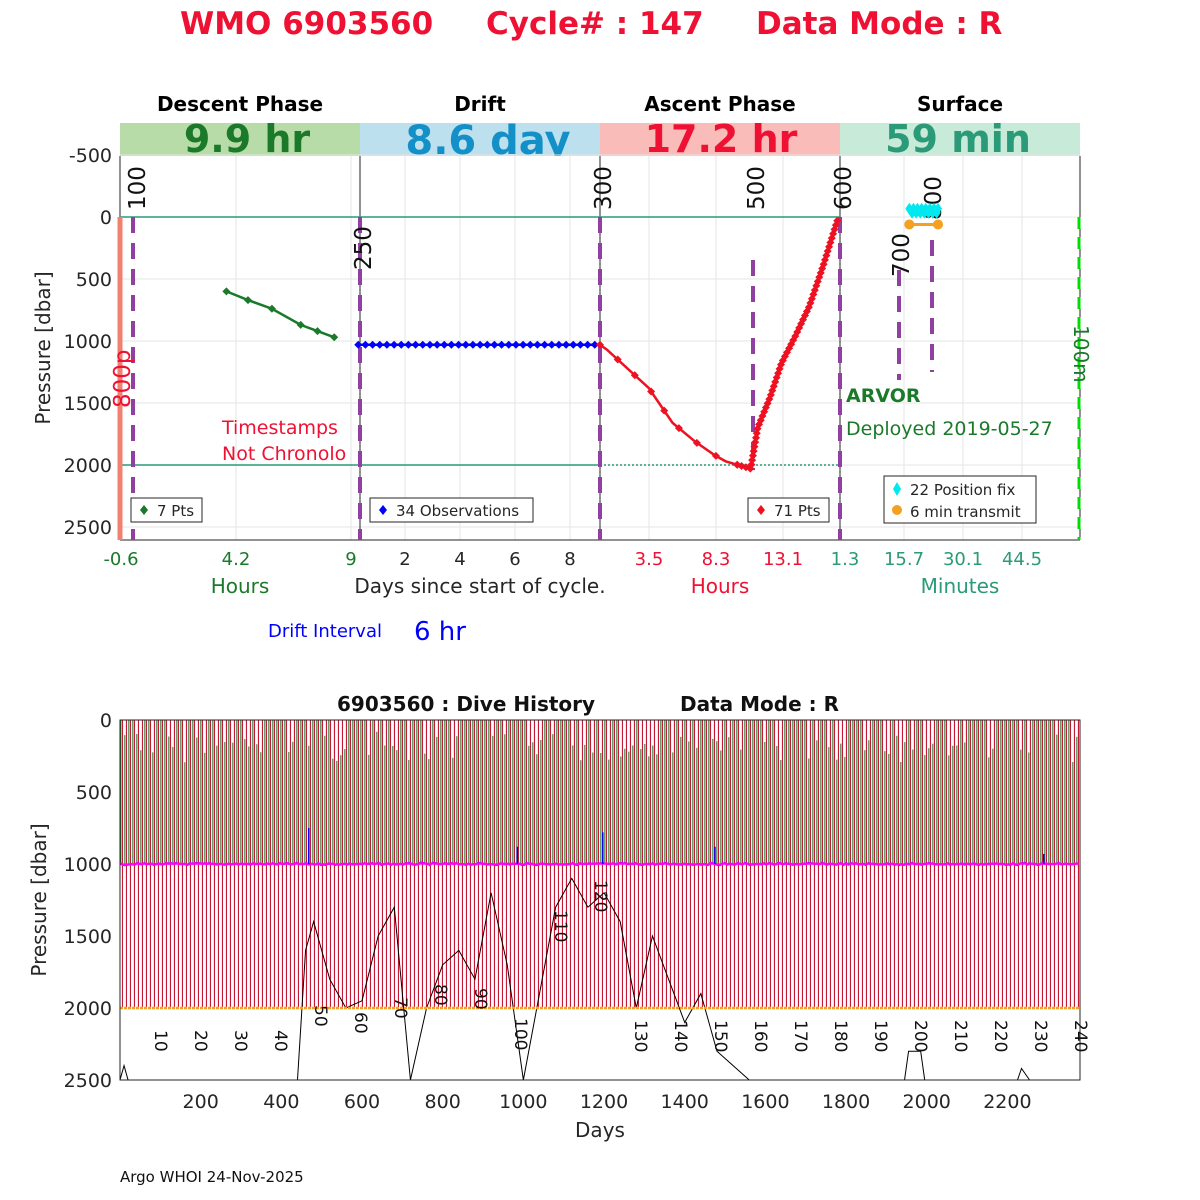 The height and width of the screenshot is (1200, 1200). What do you see at coordinates (938, 208) in the screenshot?
I see `position-fix-point` at bounding box center [938, 208].